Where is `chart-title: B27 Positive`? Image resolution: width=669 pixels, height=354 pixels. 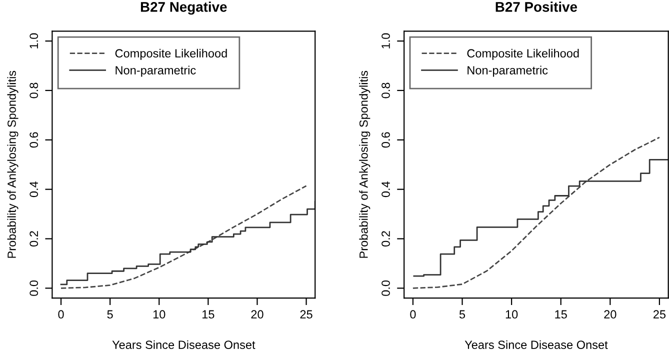
chart-title: B27 Positive is located at coordinates (537, 7).